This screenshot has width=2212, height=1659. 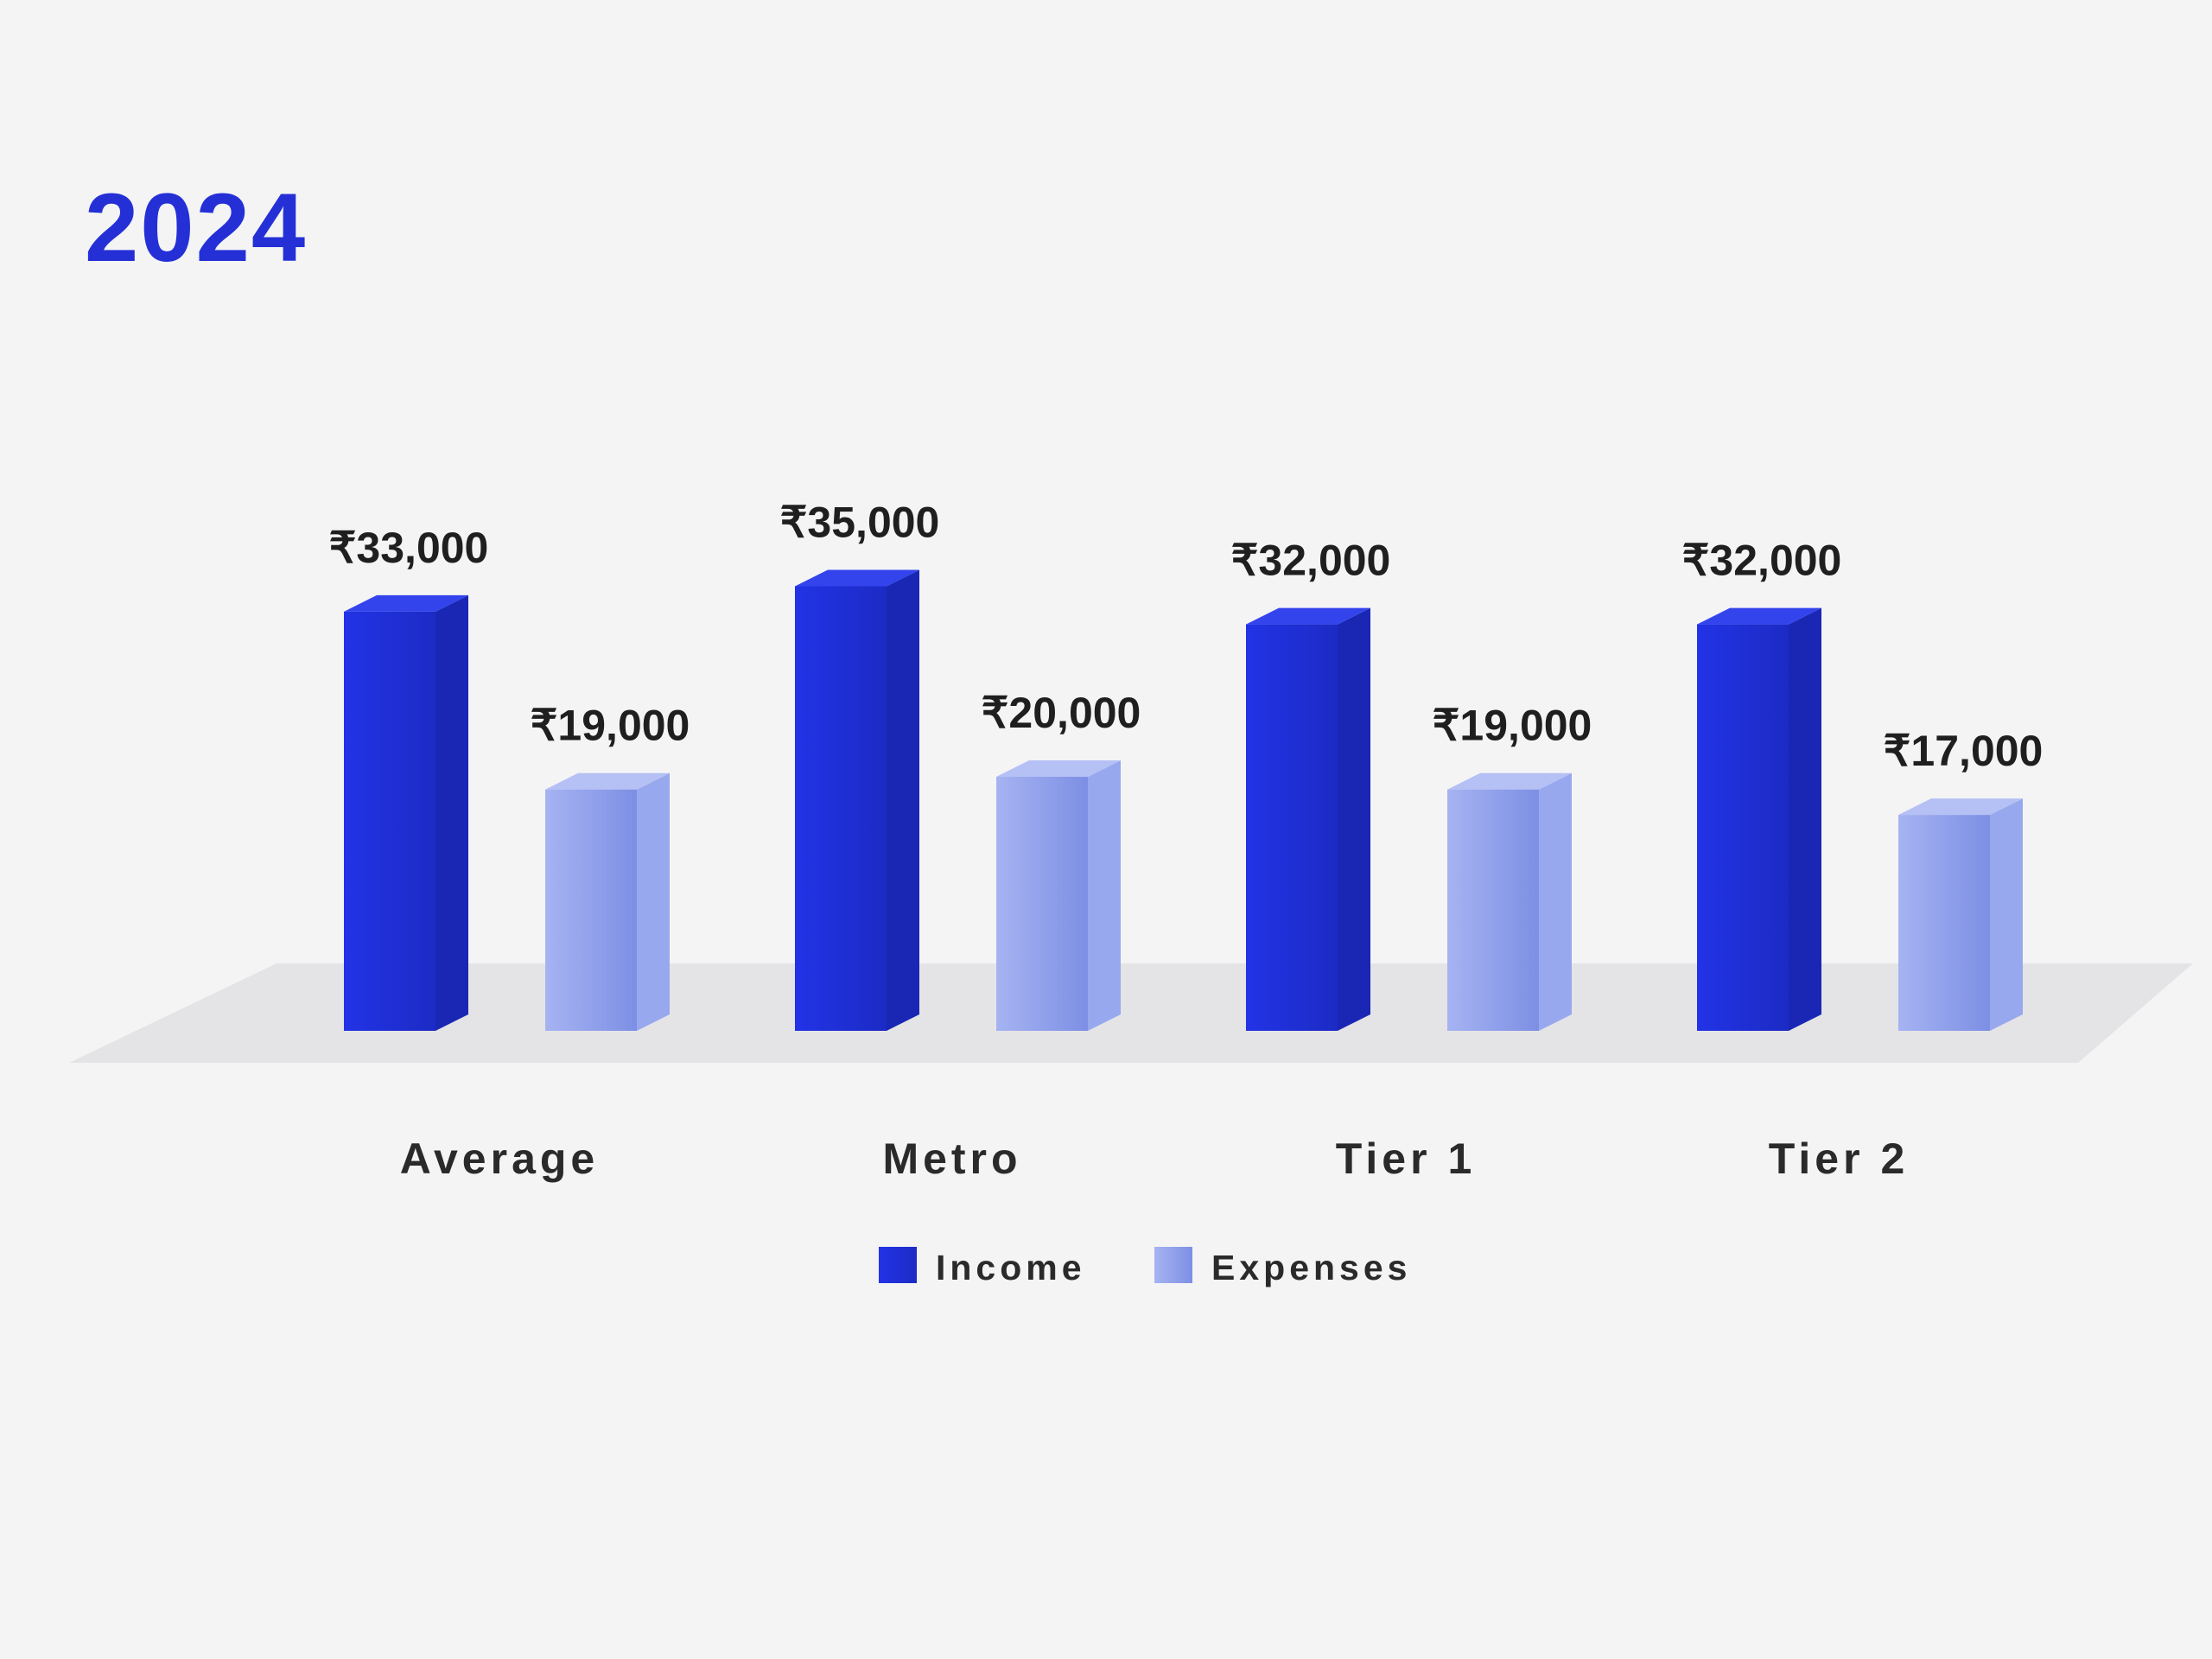 I want to click on legend-item-expenses: Expenses, so click(x=1282, y=1267).